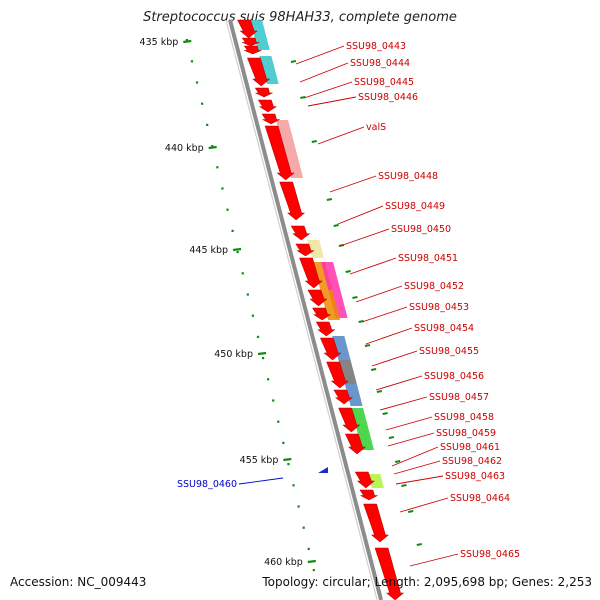 This screenshot has height=600, width=600. Describe the element at coordinates (207, 484) in the screenshot. I see `gene-label: SSU98_0460` at that location.